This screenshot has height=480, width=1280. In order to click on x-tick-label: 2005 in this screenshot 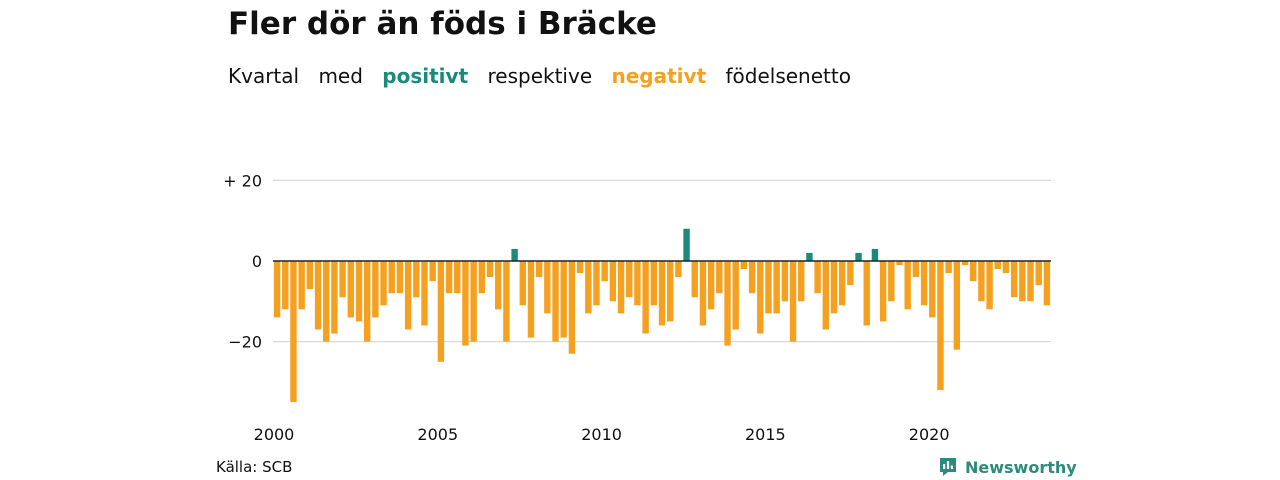, I will do `click(437, 434)`.